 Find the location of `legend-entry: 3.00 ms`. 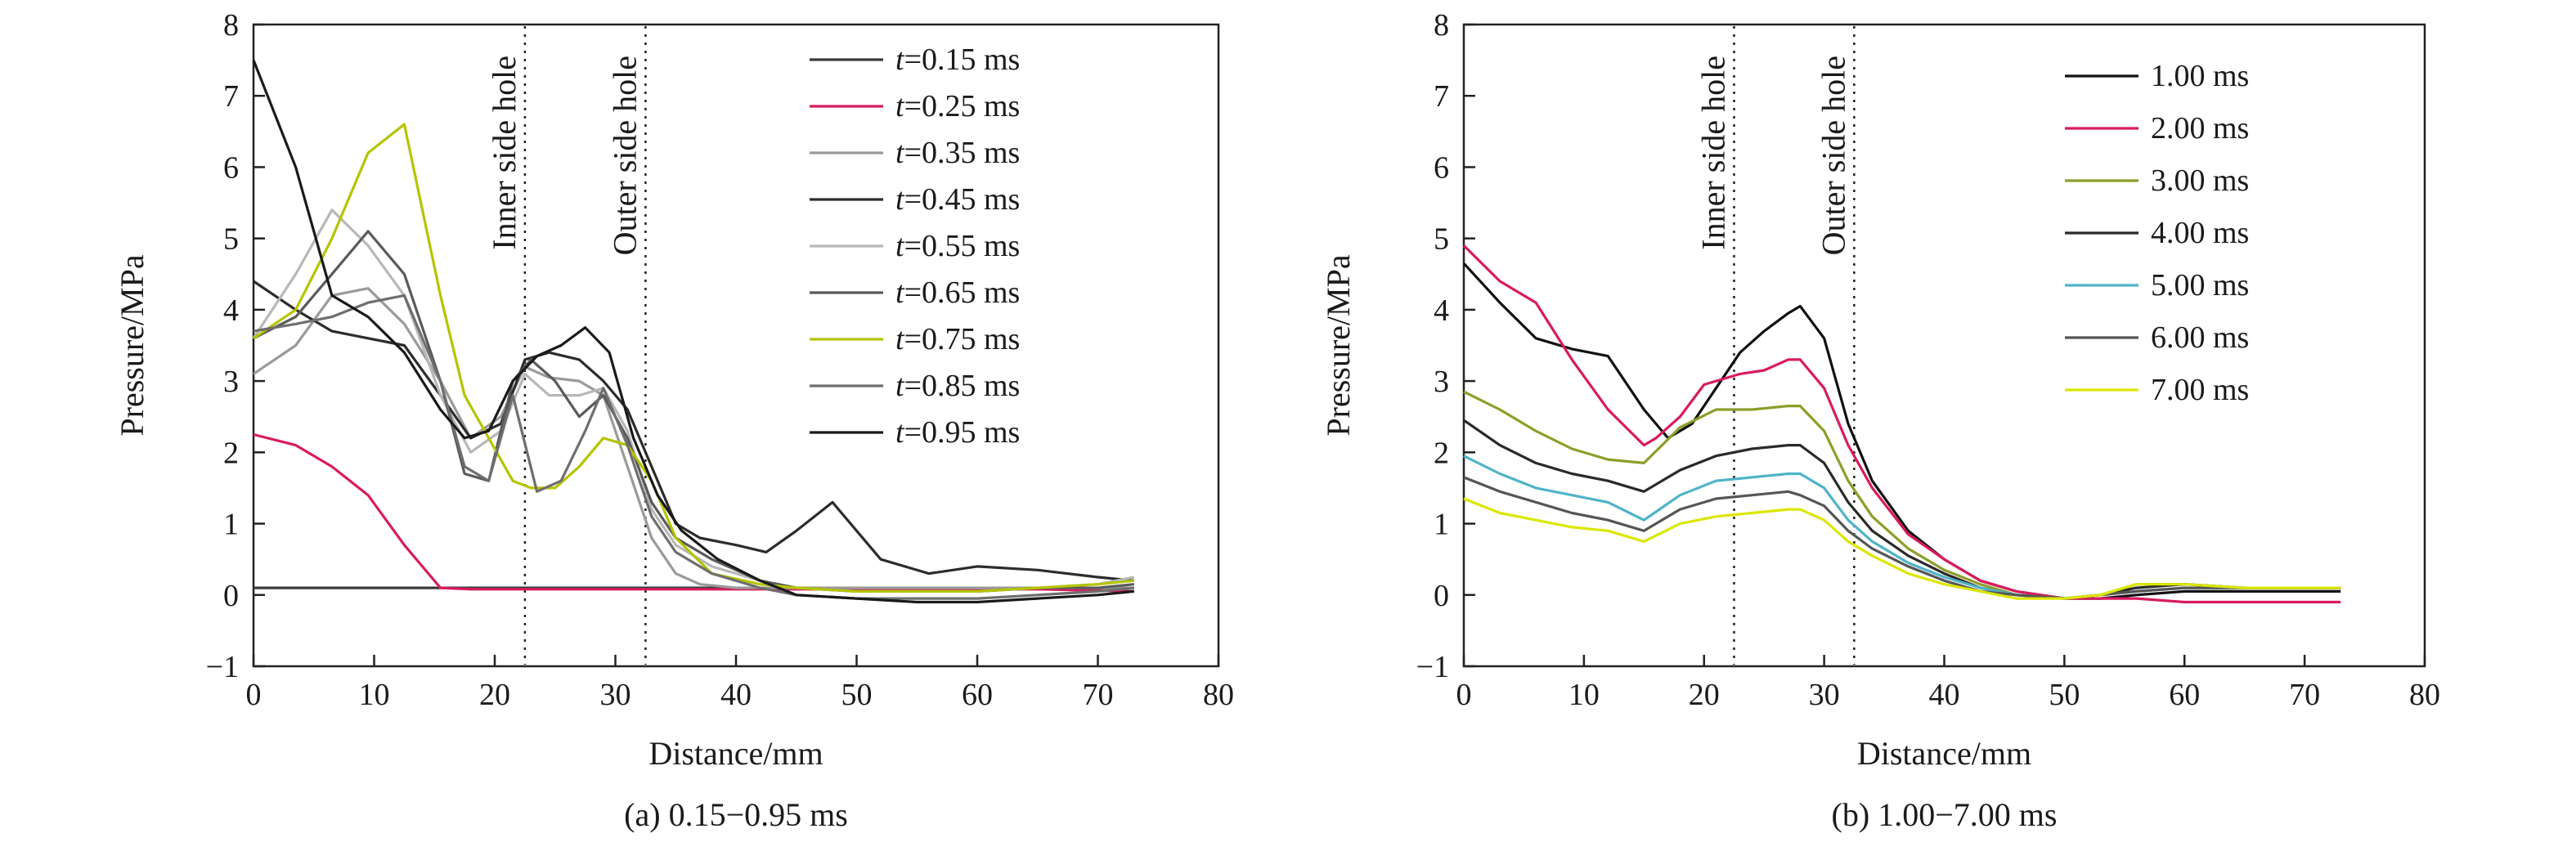

legend-entry: 3.00 ms is located at coordinates (2200, 180).